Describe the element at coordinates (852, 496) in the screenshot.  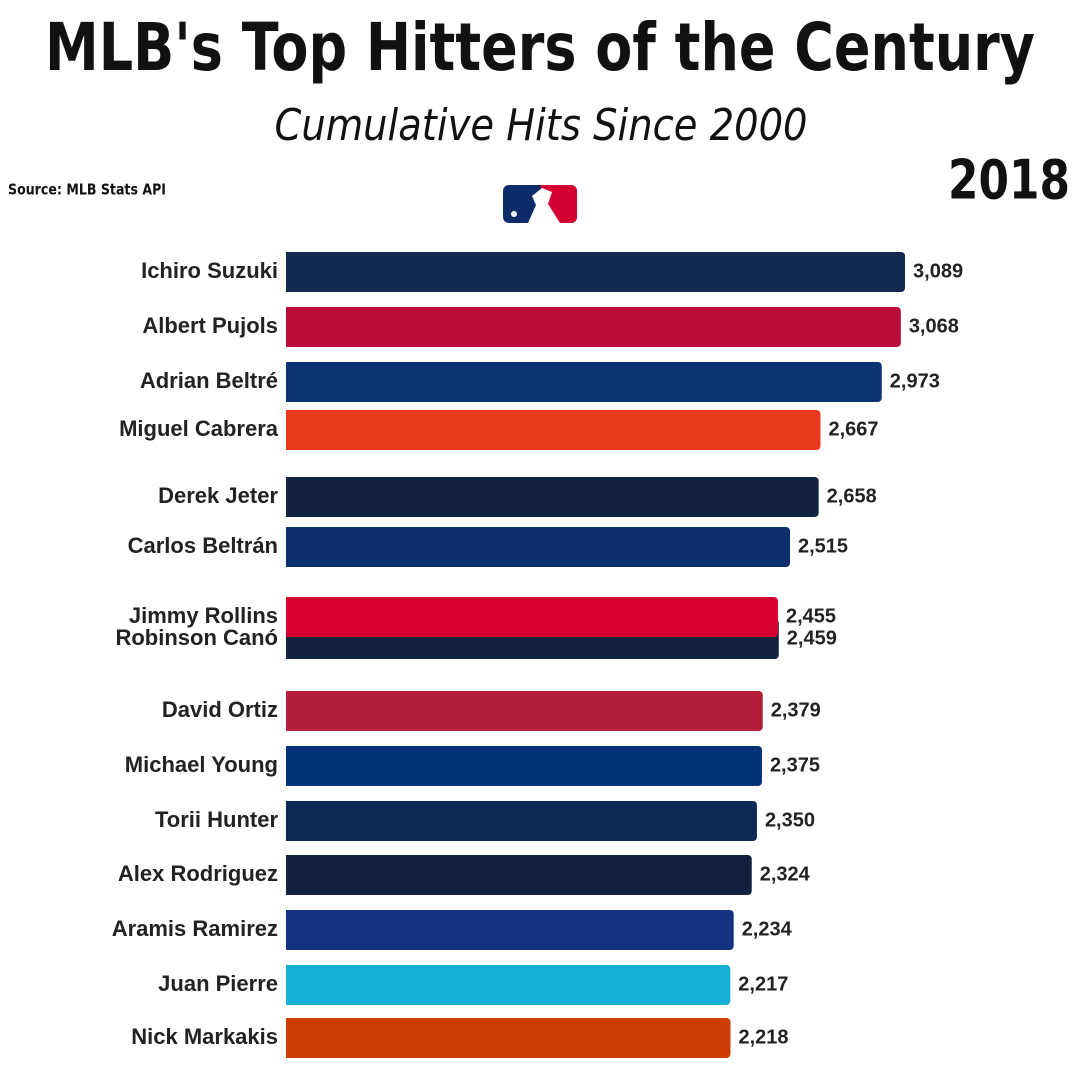
I see `value-label: 2,658` at that location.